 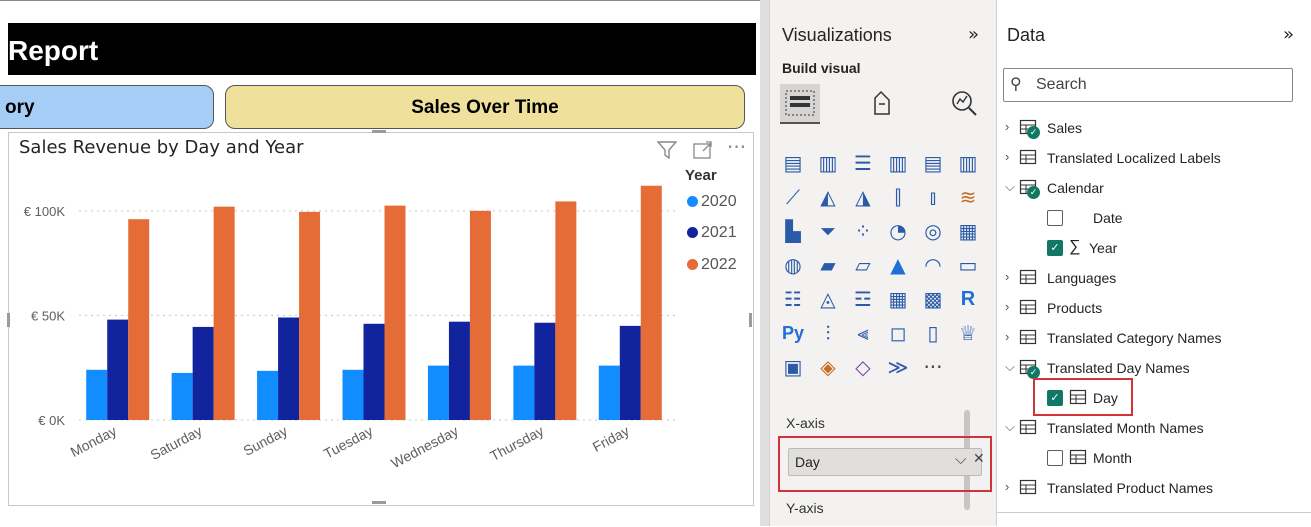 What do you see at coordinates (1155, 189) in the screenshot?
I see `field-table-calendar: ⌵ ✓ Calendar` at bounding box center [1155, 189].